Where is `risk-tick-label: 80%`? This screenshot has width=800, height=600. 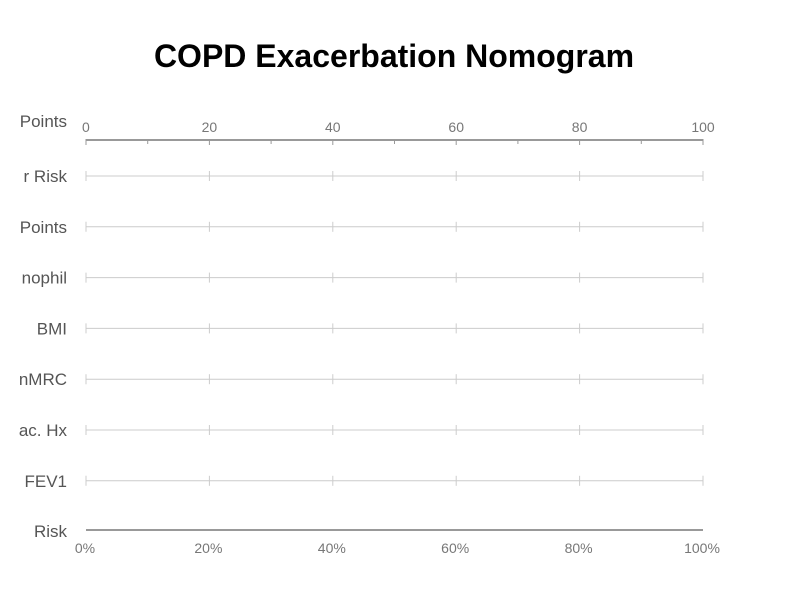 risk-tick-label: 80% is located at coordinates (579, 548).